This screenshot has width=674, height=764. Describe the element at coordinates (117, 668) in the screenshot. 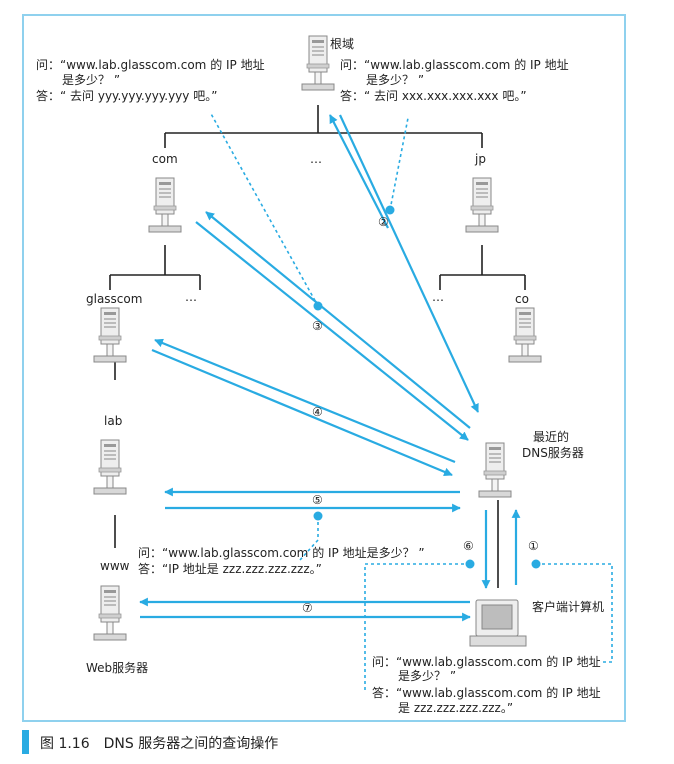

I see `web-server-label: Web服务器` at that location.